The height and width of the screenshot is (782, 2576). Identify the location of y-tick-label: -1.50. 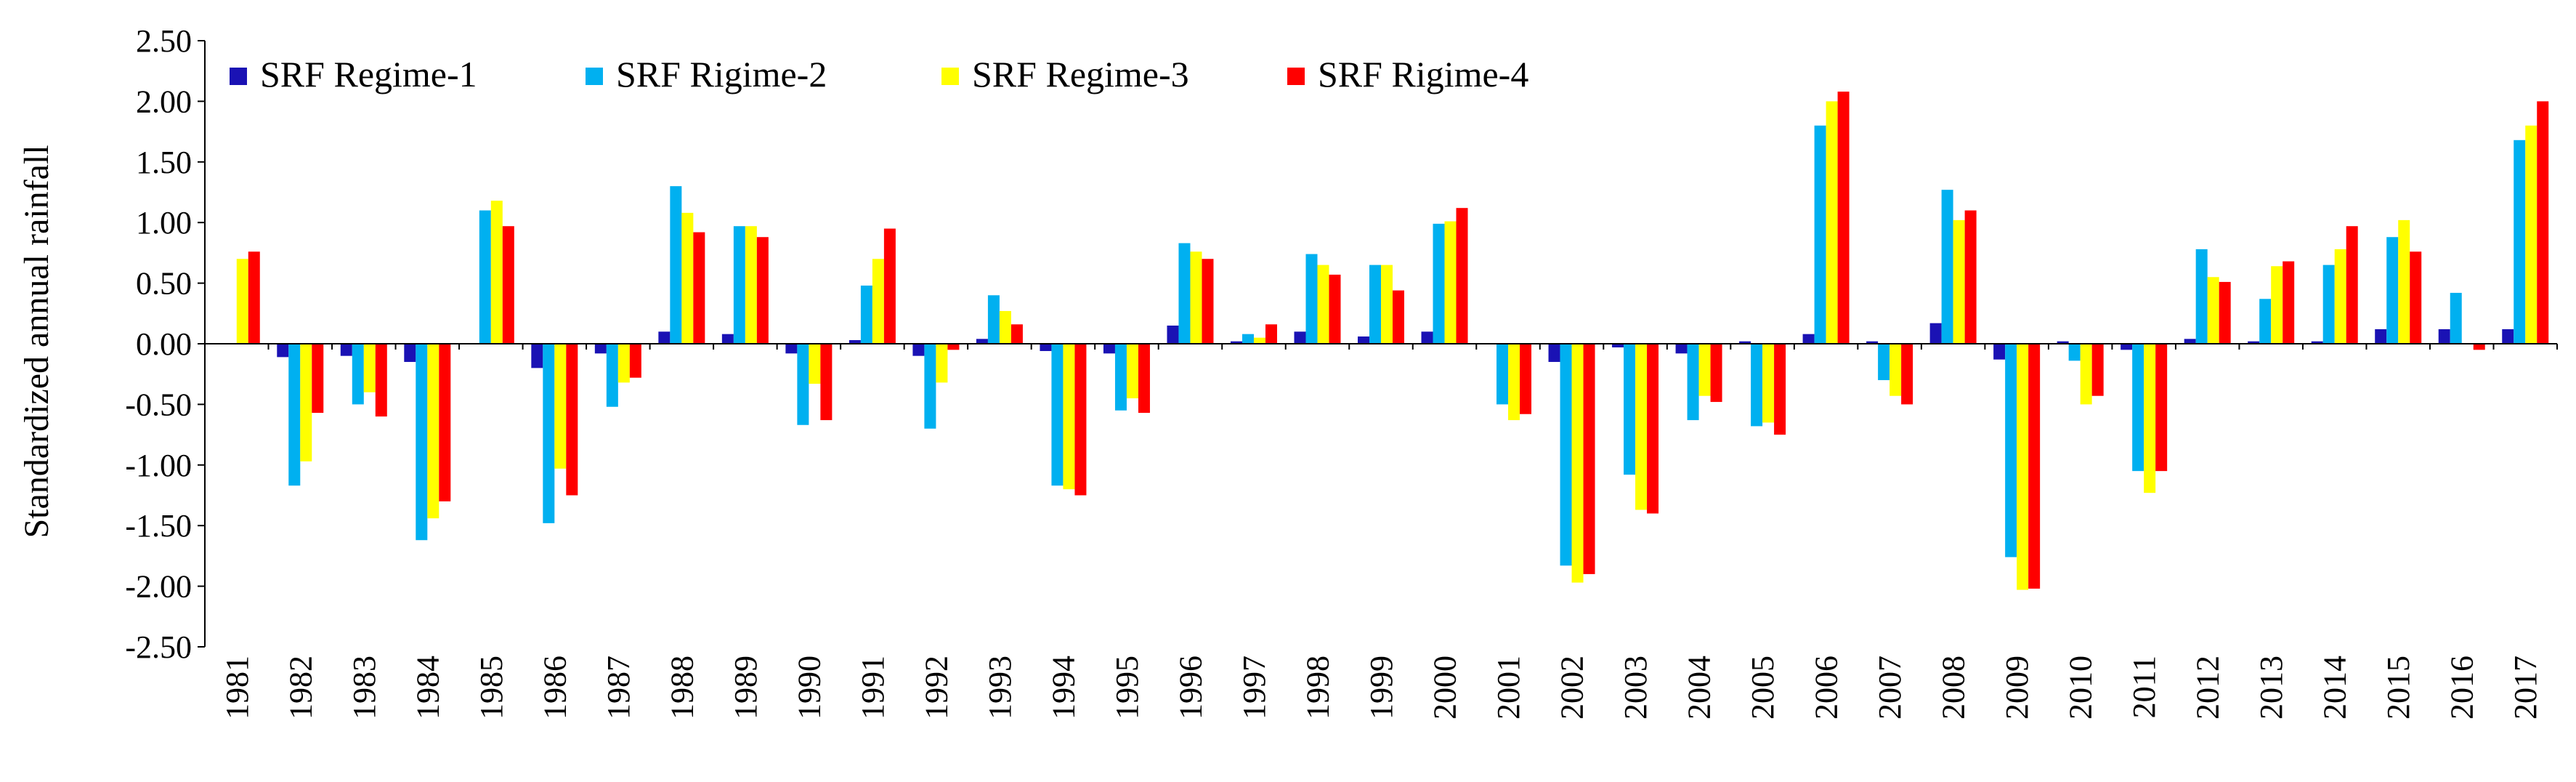
(158, 526).